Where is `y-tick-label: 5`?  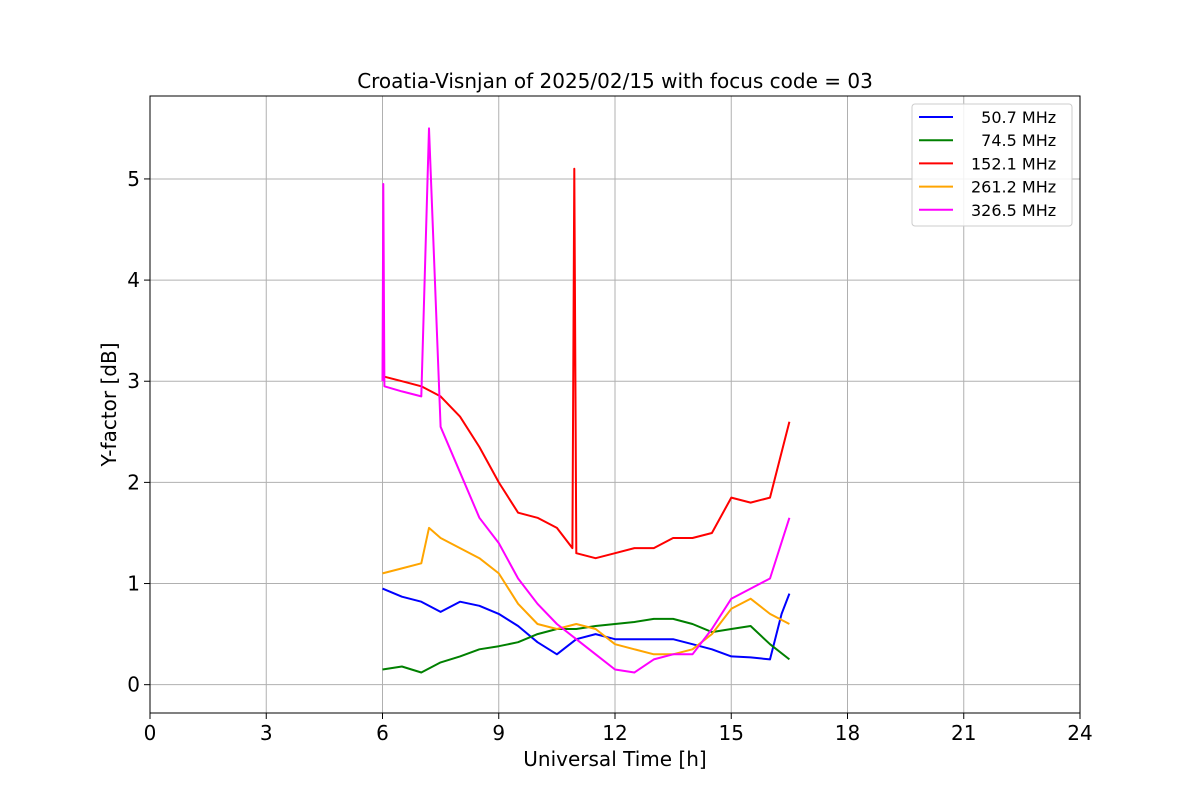 y-tick-label: 5 is located at coordinates (133, 179).